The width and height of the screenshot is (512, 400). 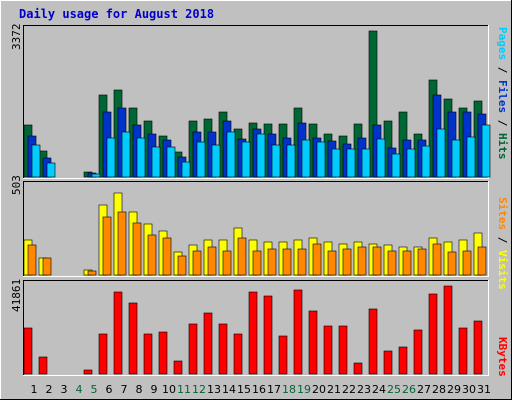 What do you see at coordinates (34, 389) in the screenshot?
I see `x-tick-label-day-1: 1` at bounding box center [34, 389].